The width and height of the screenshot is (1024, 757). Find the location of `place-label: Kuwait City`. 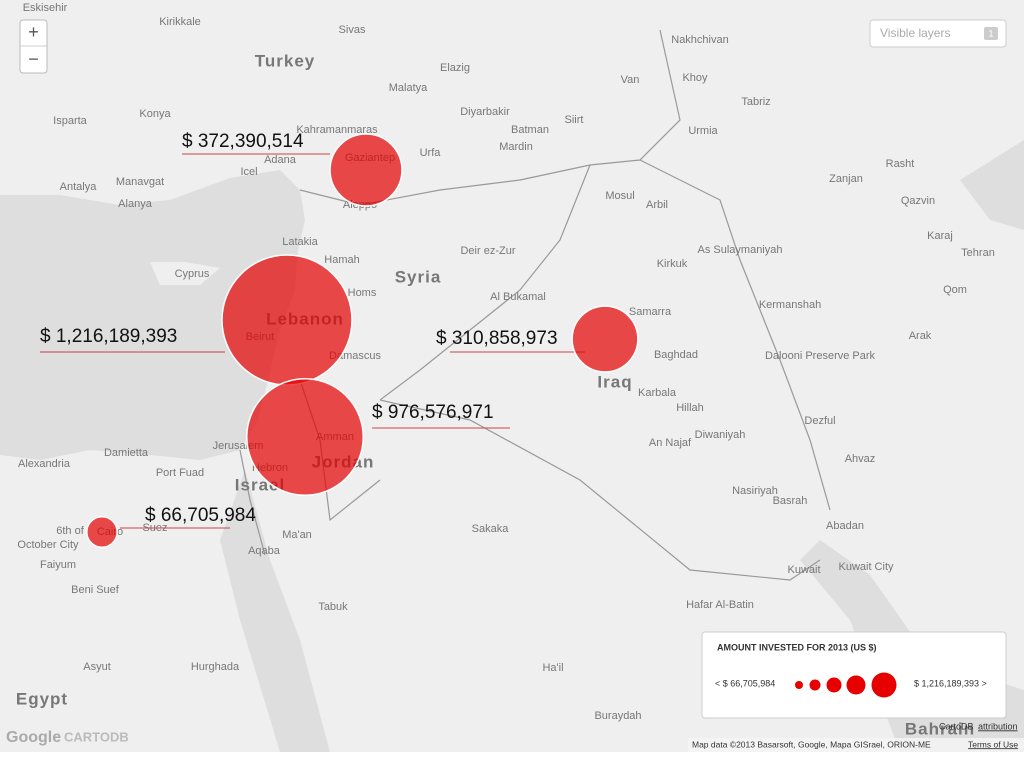

place-label: Kuwait City is located at coordinates (866, 567).